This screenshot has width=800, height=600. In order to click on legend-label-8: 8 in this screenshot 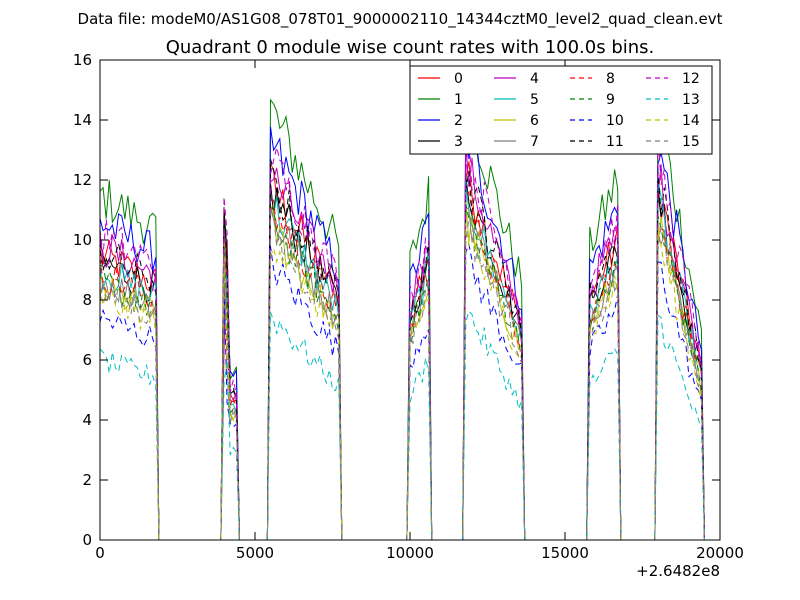, I will do `click(610, 79)`.